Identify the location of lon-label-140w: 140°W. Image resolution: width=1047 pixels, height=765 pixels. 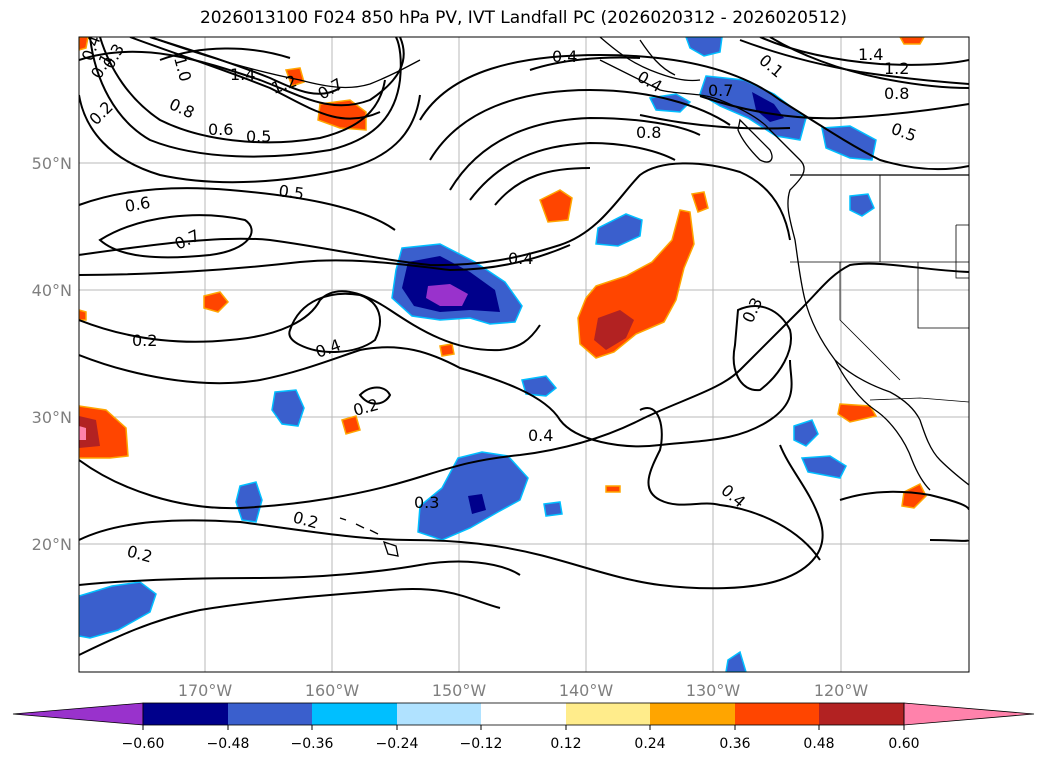
(586, 690).